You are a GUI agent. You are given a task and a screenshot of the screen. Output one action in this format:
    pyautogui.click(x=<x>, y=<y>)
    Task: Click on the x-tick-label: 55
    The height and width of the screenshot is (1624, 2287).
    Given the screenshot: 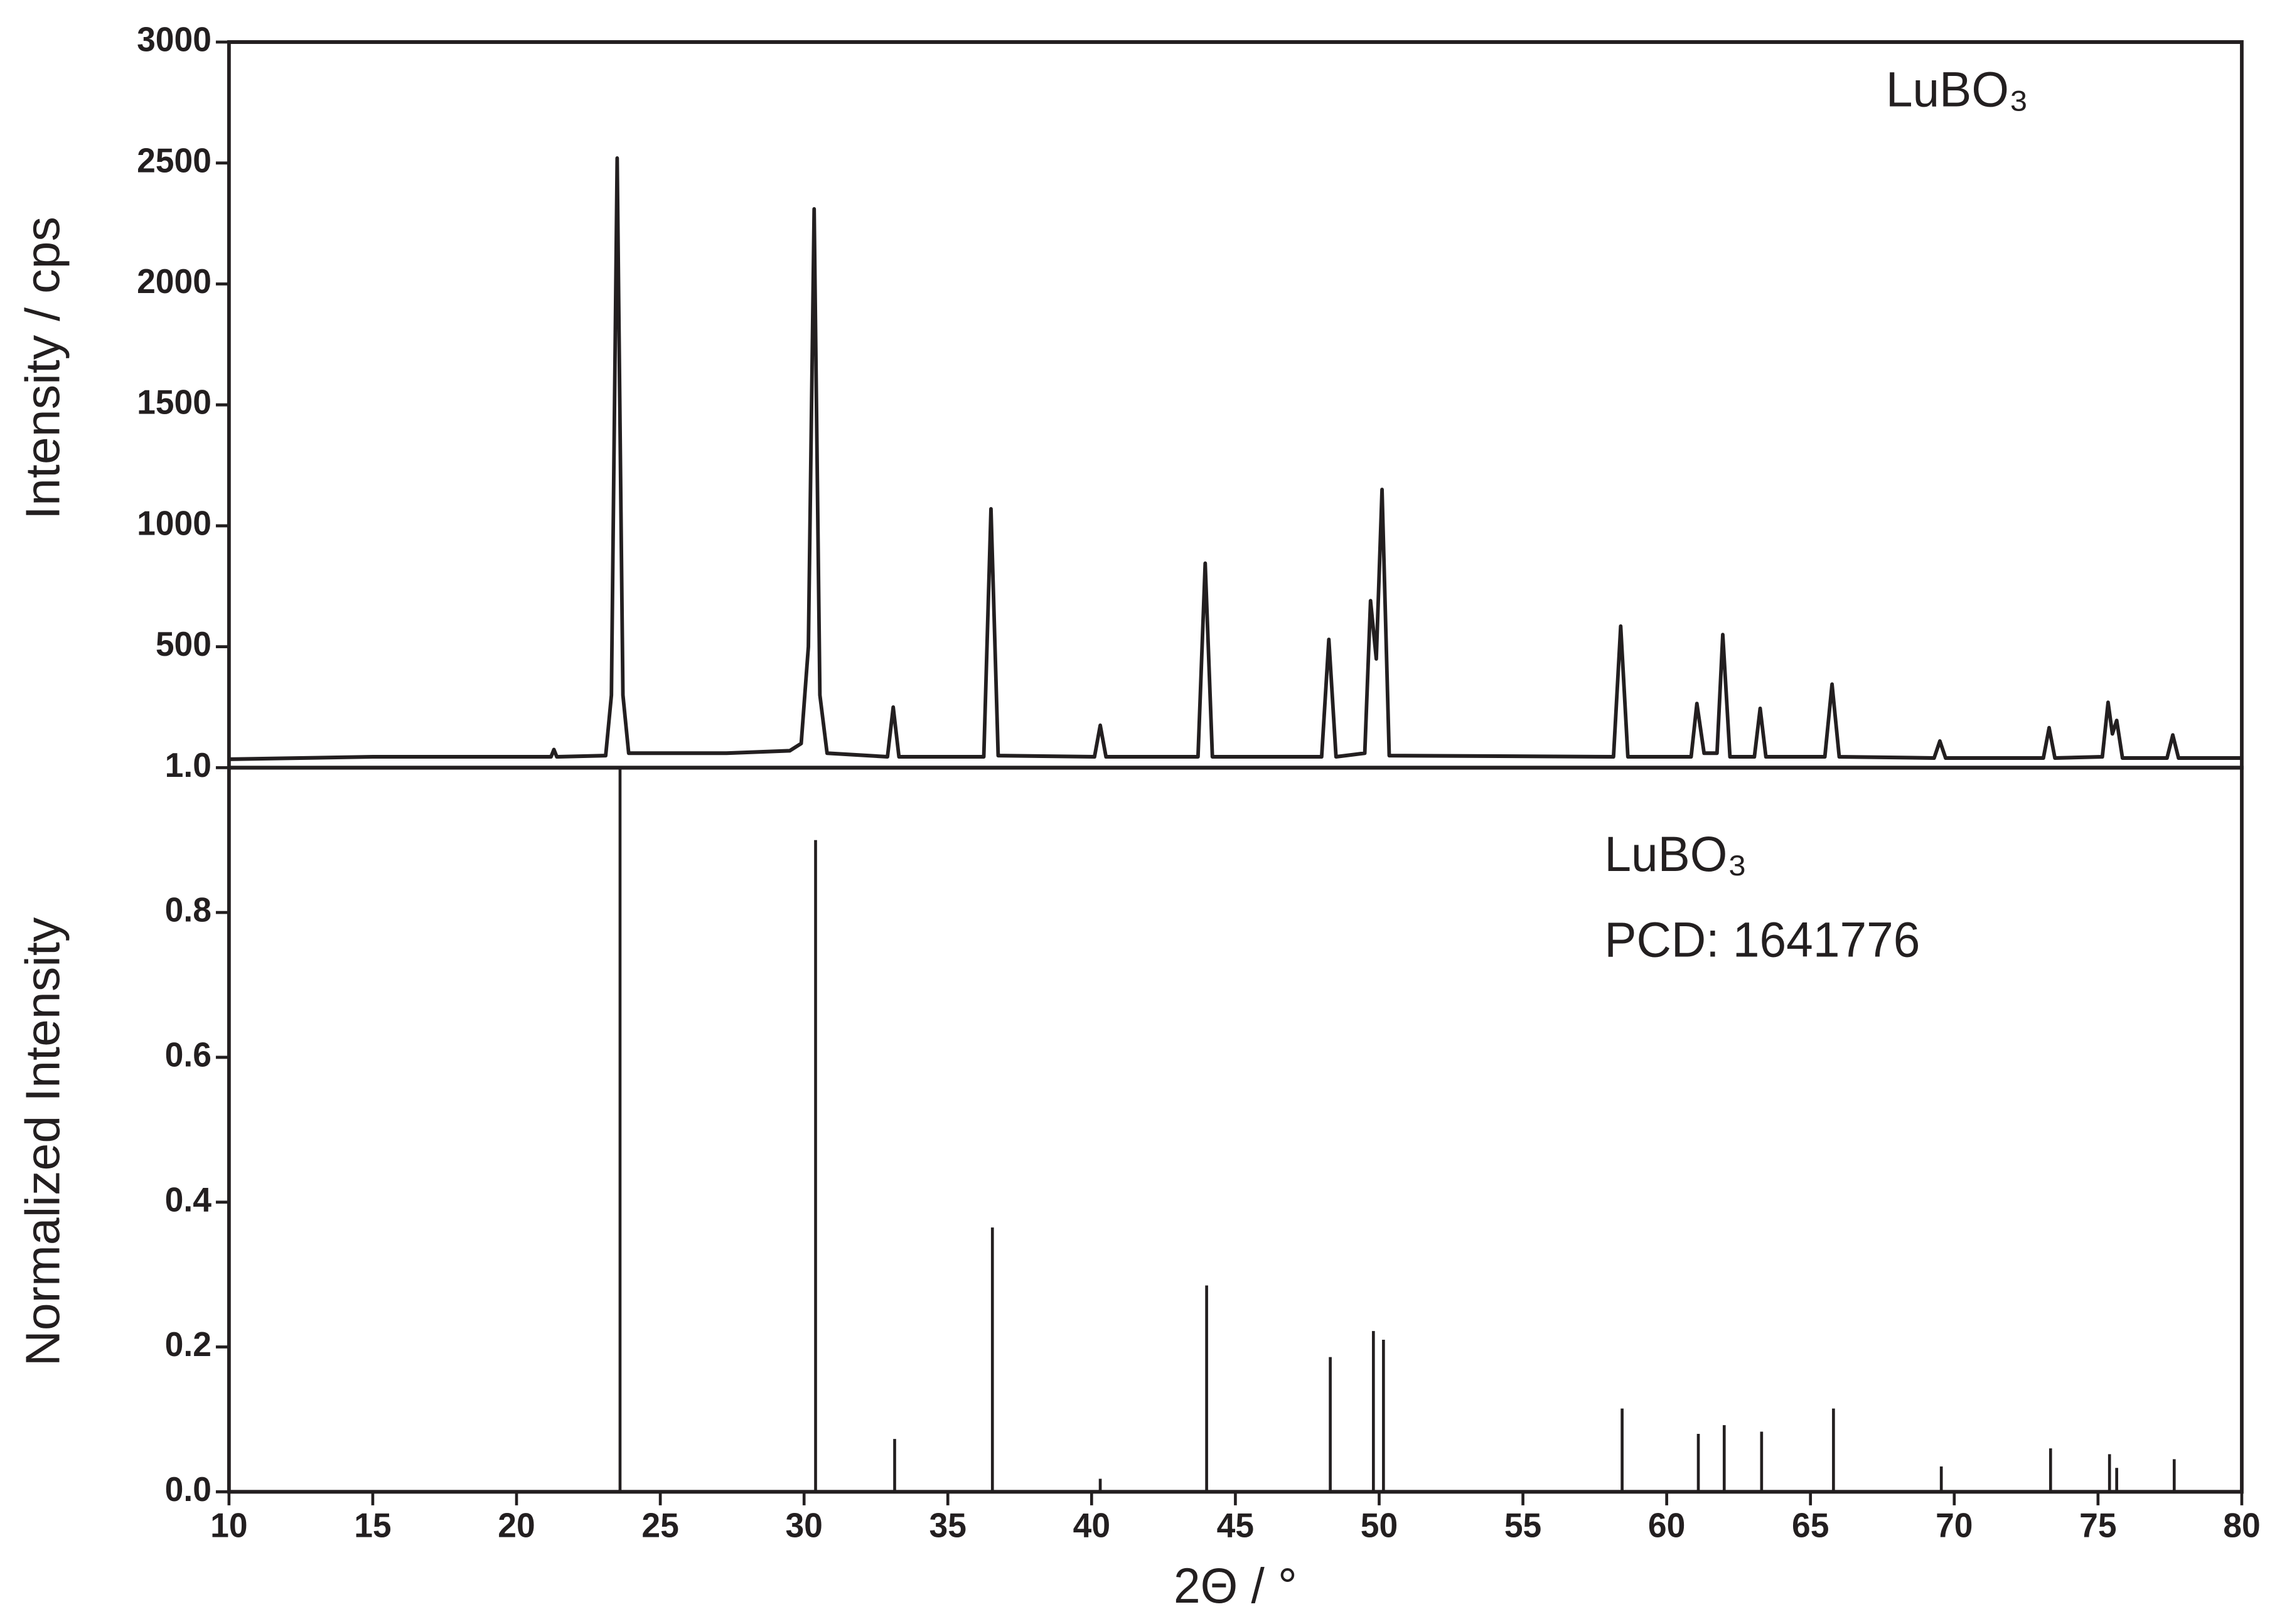 What is the action you would take?
    pyautogui.click(x=1522, y=1526)
    